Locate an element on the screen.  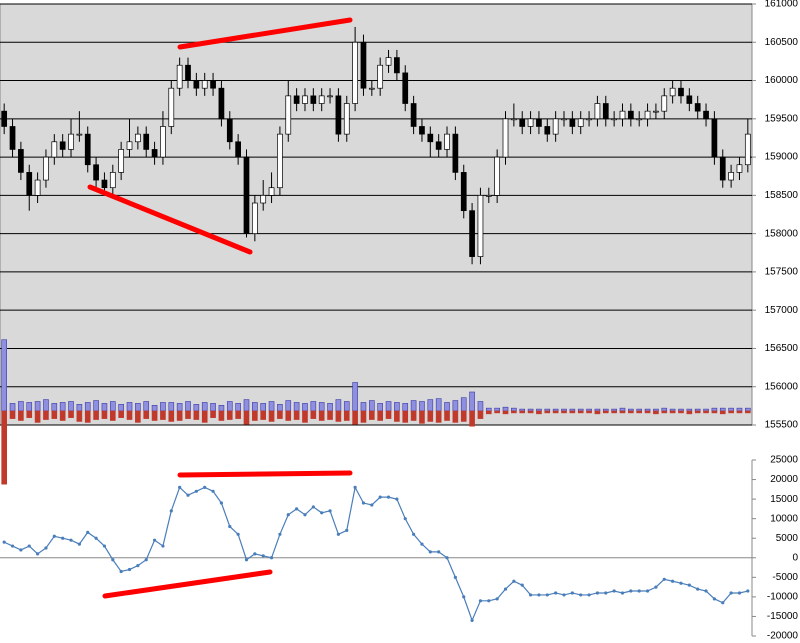
y-tick-label: 157500 is located at coordinates (782, 272).